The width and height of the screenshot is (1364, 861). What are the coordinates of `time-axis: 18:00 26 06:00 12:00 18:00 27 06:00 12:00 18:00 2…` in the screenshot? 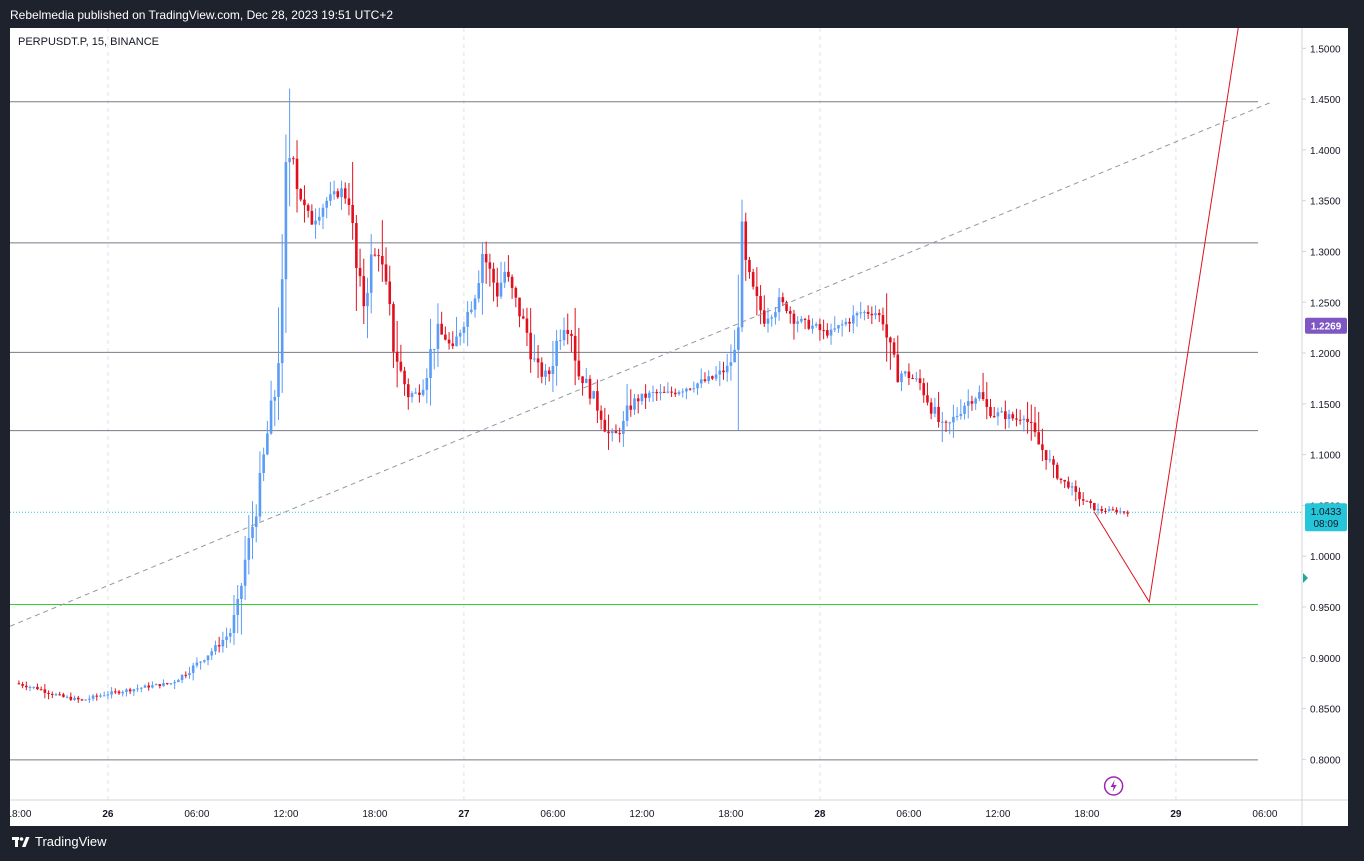 It's located at (644, 814).